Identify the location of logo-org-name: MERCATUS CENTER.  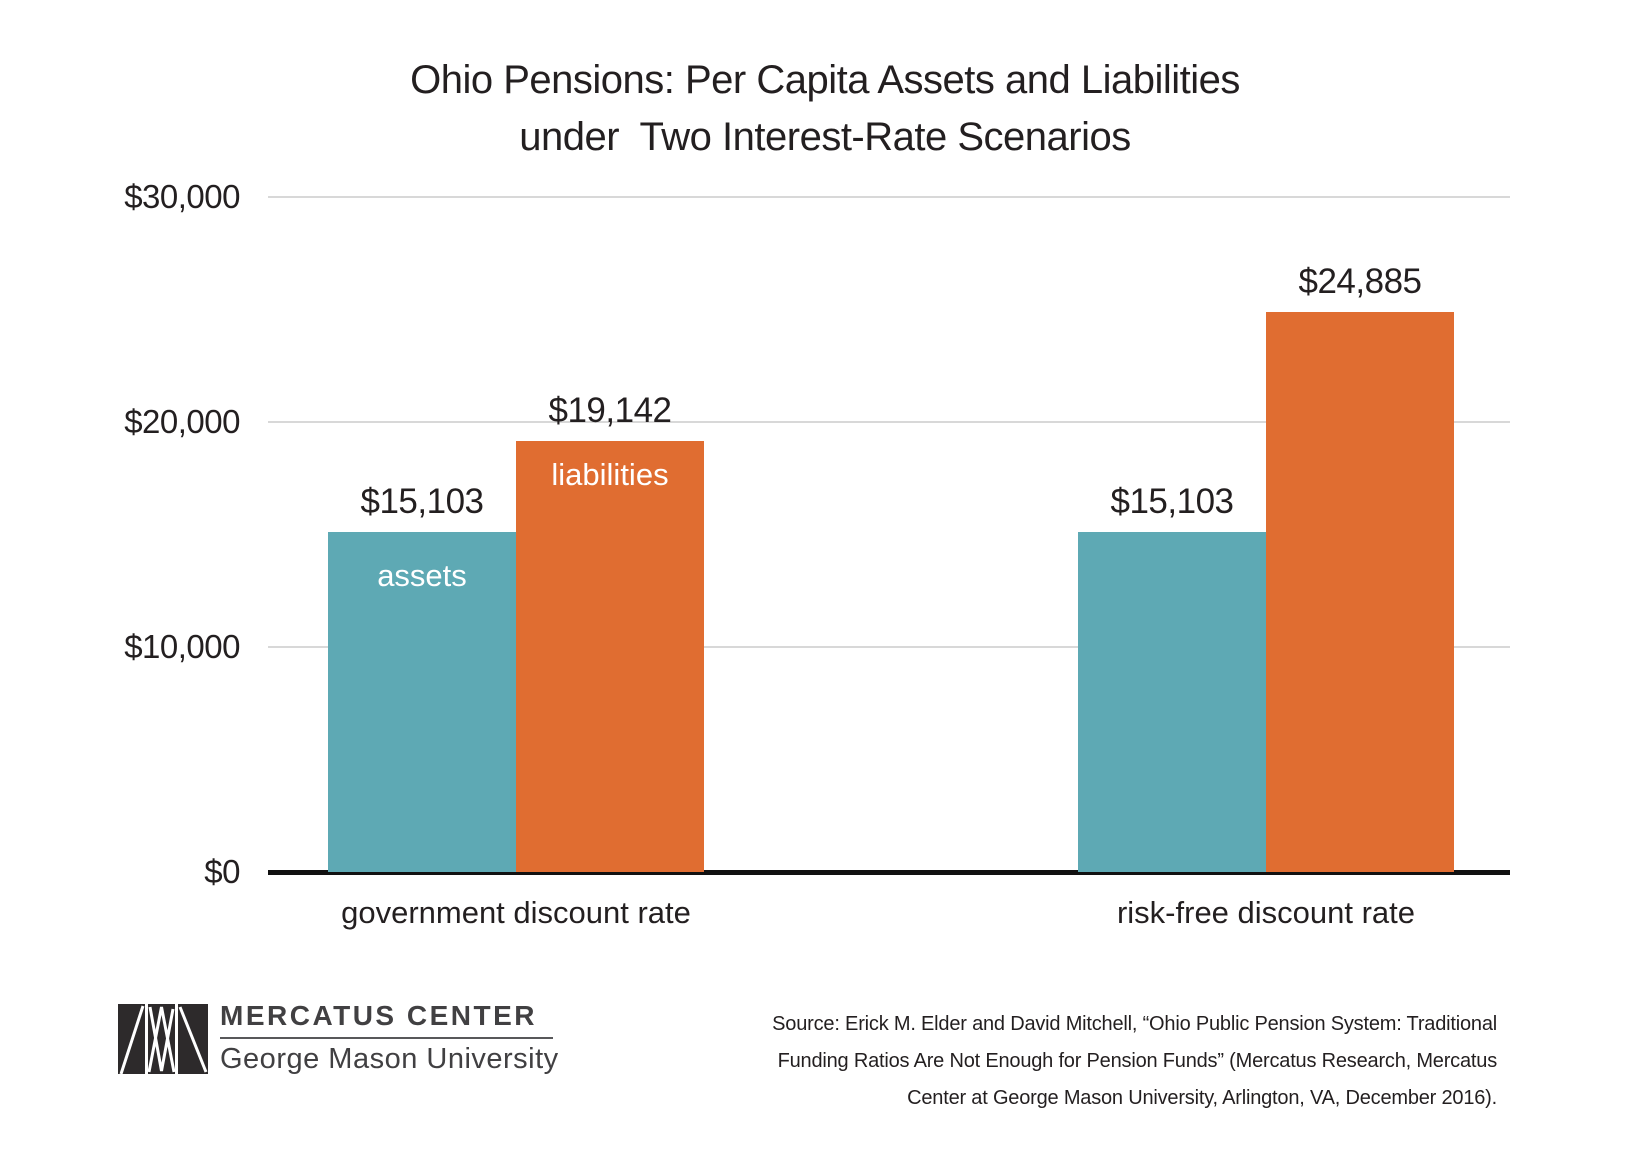
(378, 1015).